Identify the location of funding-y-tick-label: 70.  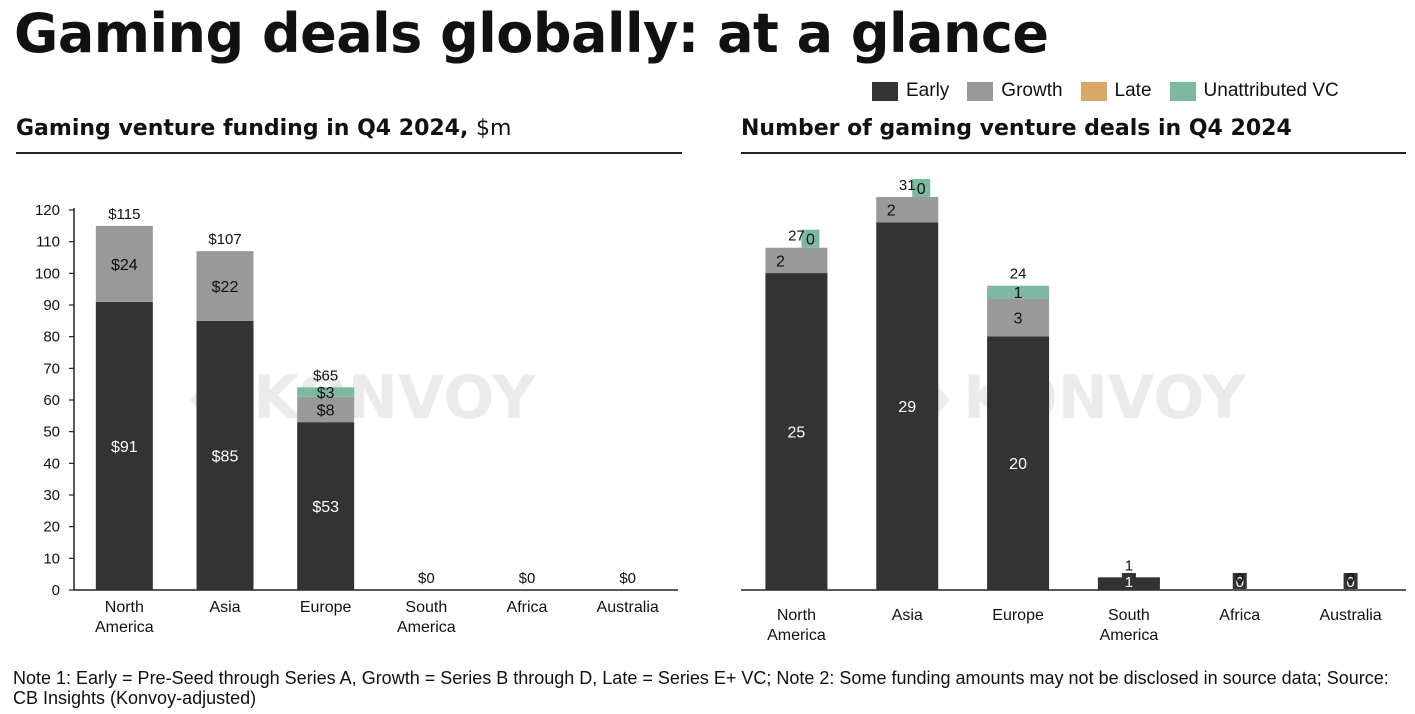
(51, 368).